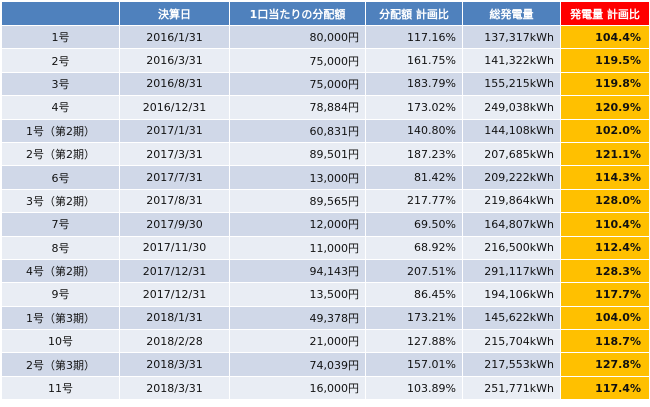 The height and width of the screenshot is (407, 650). What do you see at coordinates (60, 107) in the screenshot?
I see `fund-name-cell: 4号` at bounding box center [60, 107].